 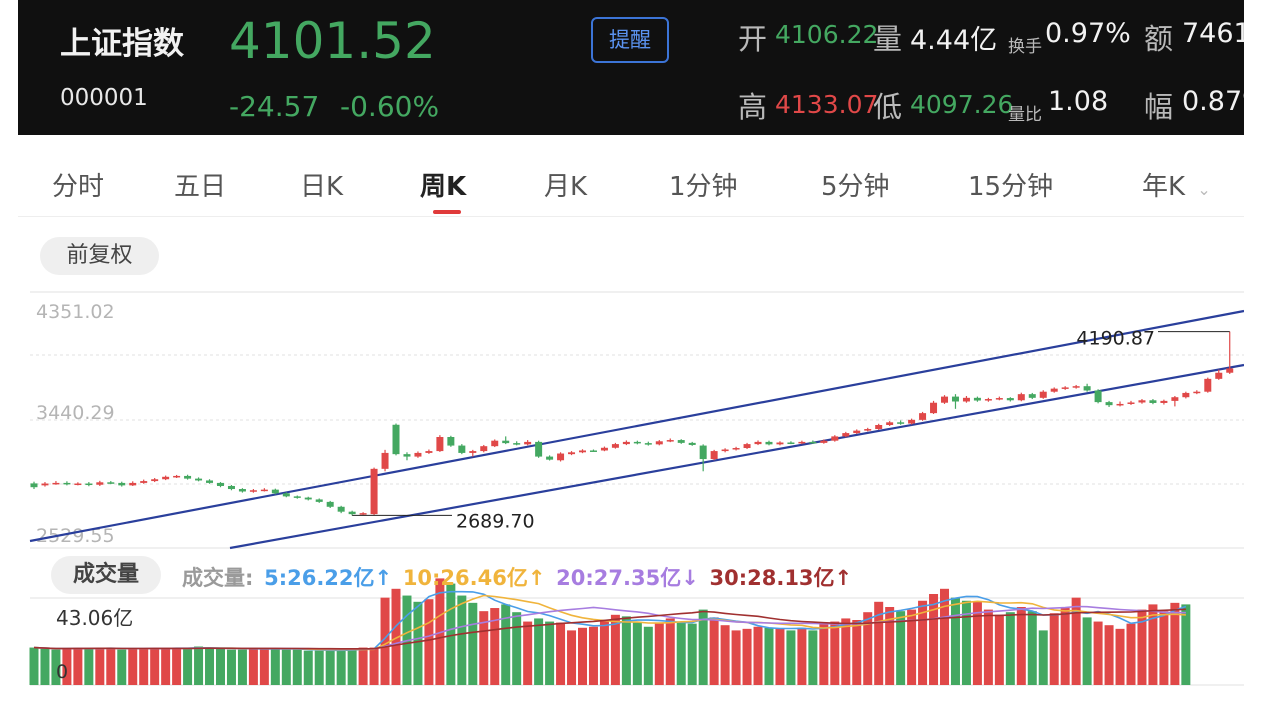 I want to click on tab-weekly-k: 周K, so click(x=443, y=187).